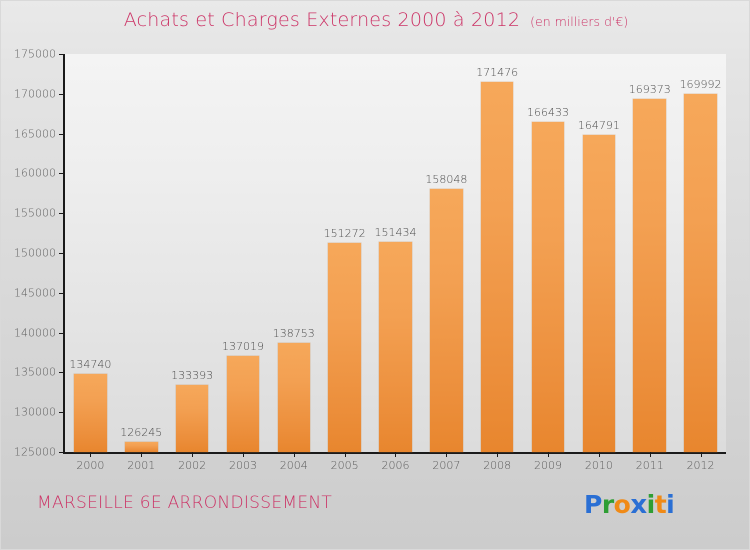  I want to click on x-axis-tick-label: 2004, so click(293, 465).